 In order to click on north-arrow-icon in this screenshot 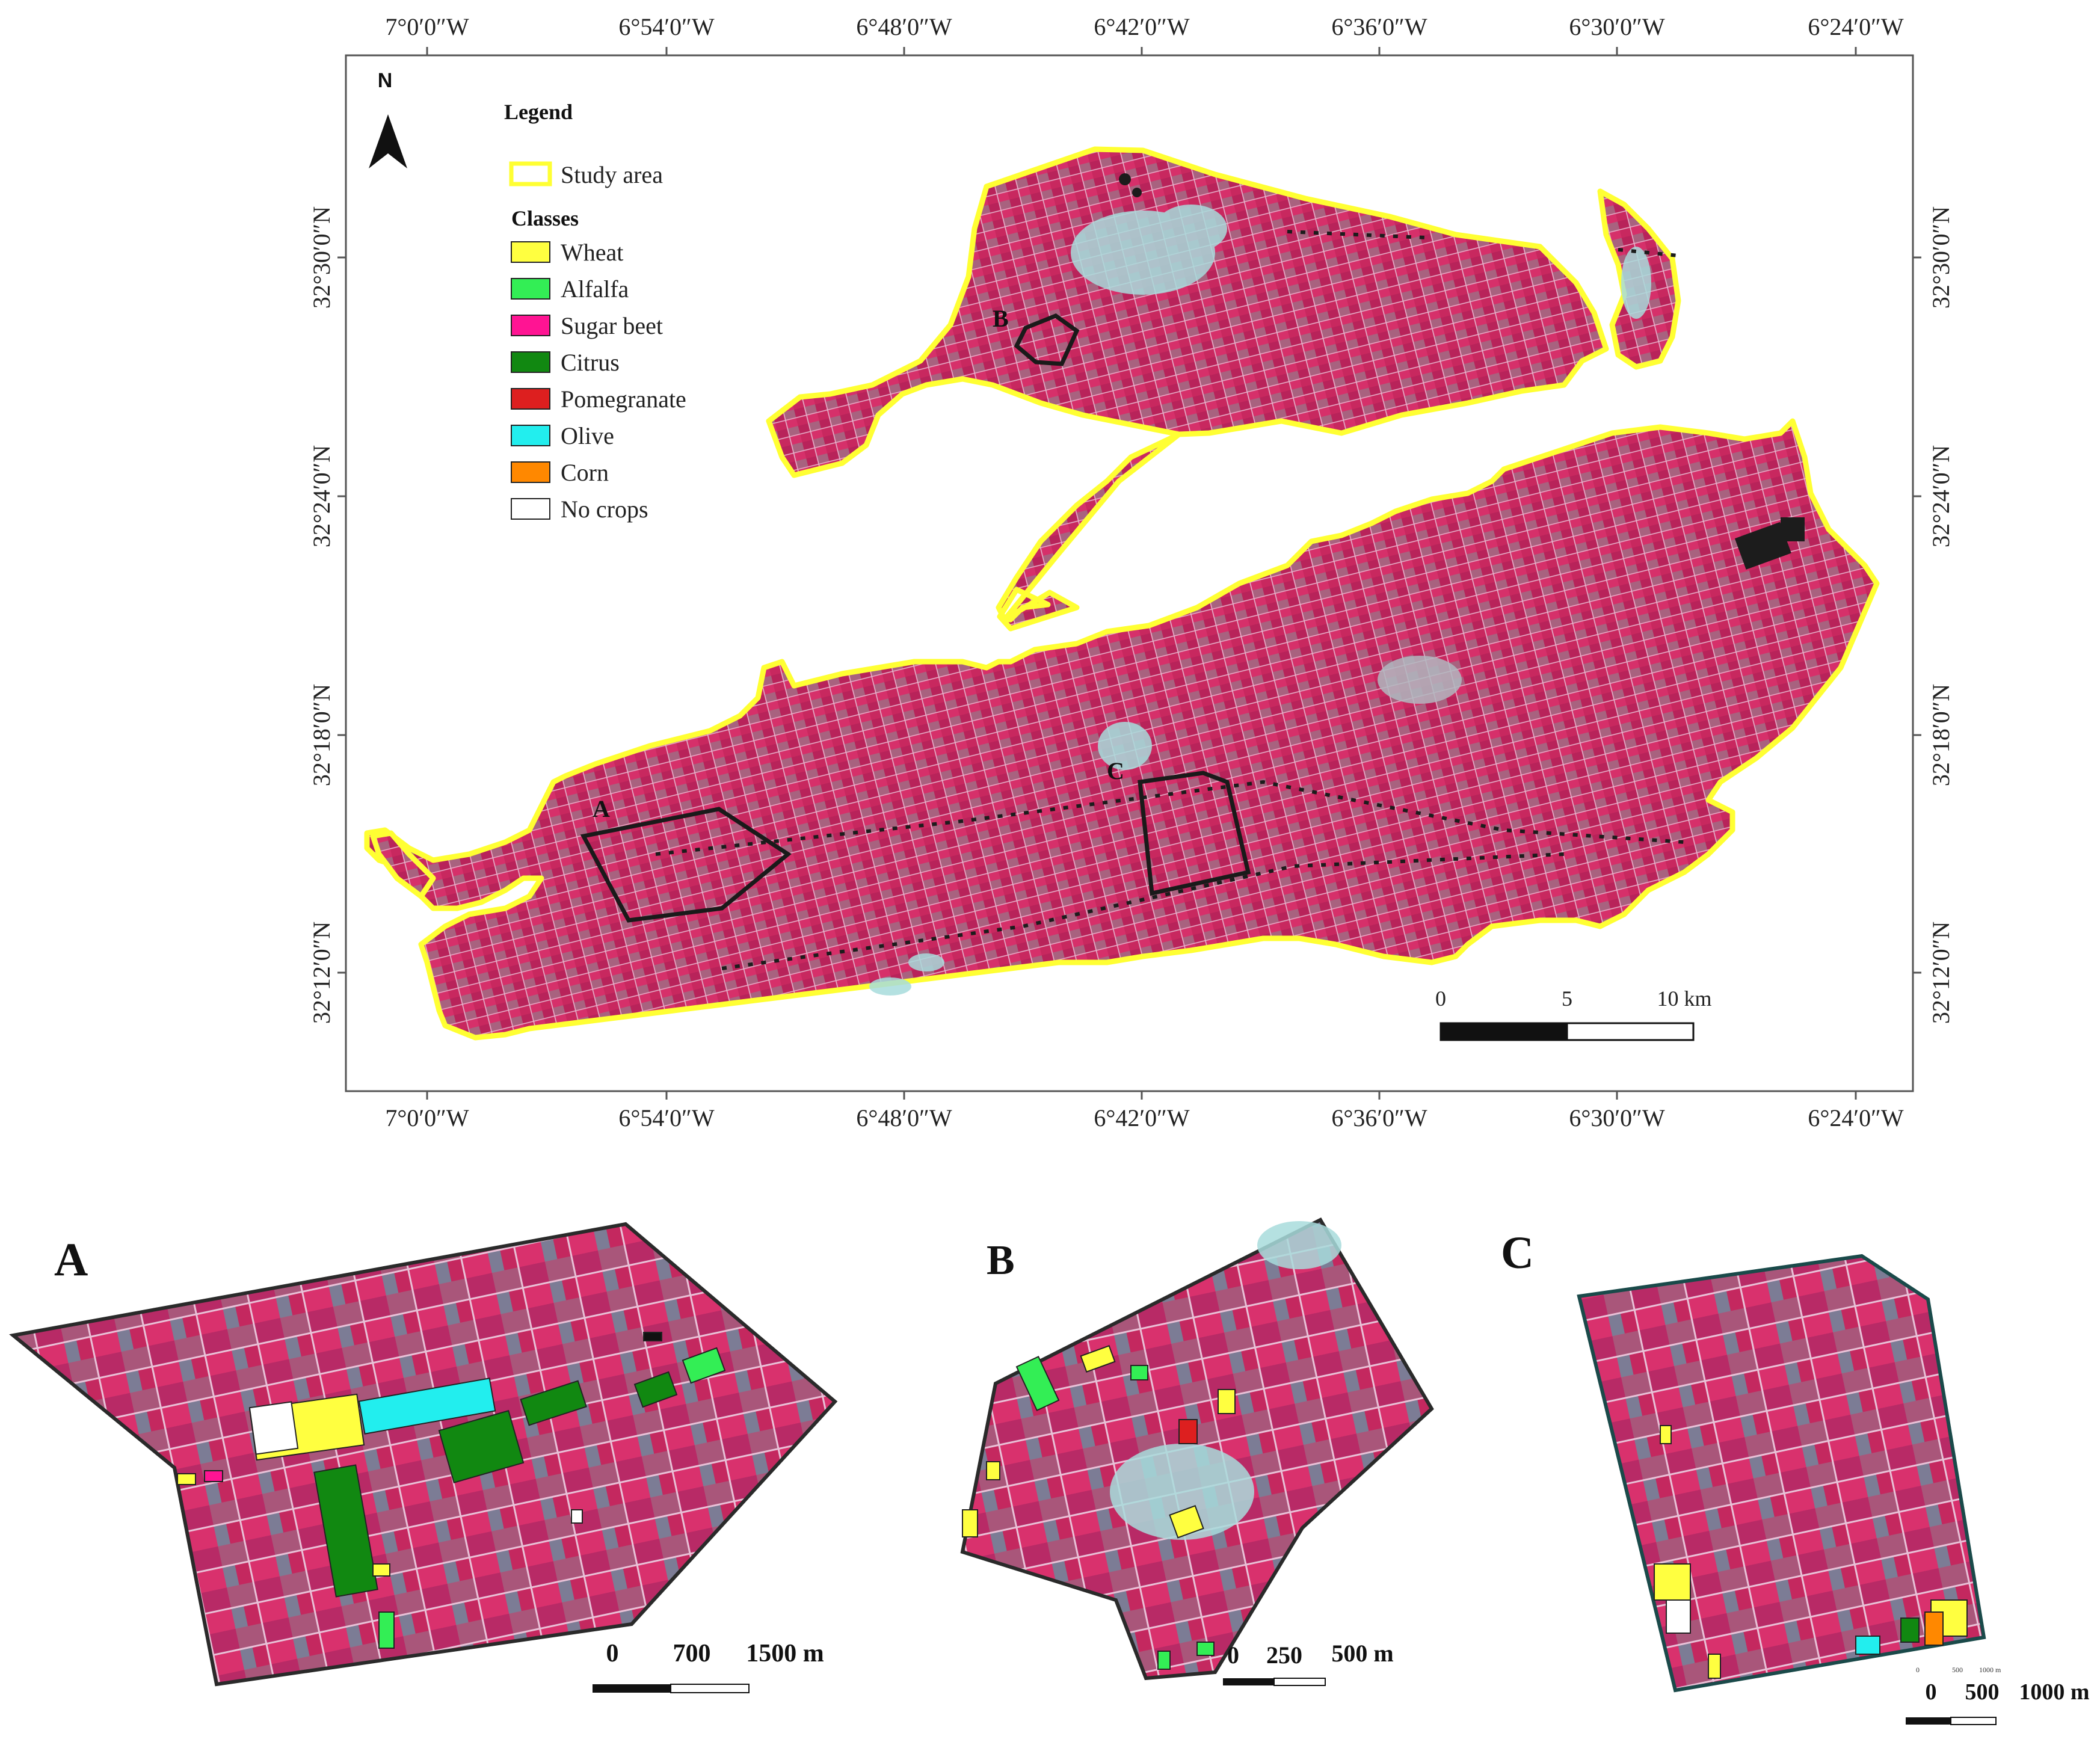, I will do `click(388, 141)`.